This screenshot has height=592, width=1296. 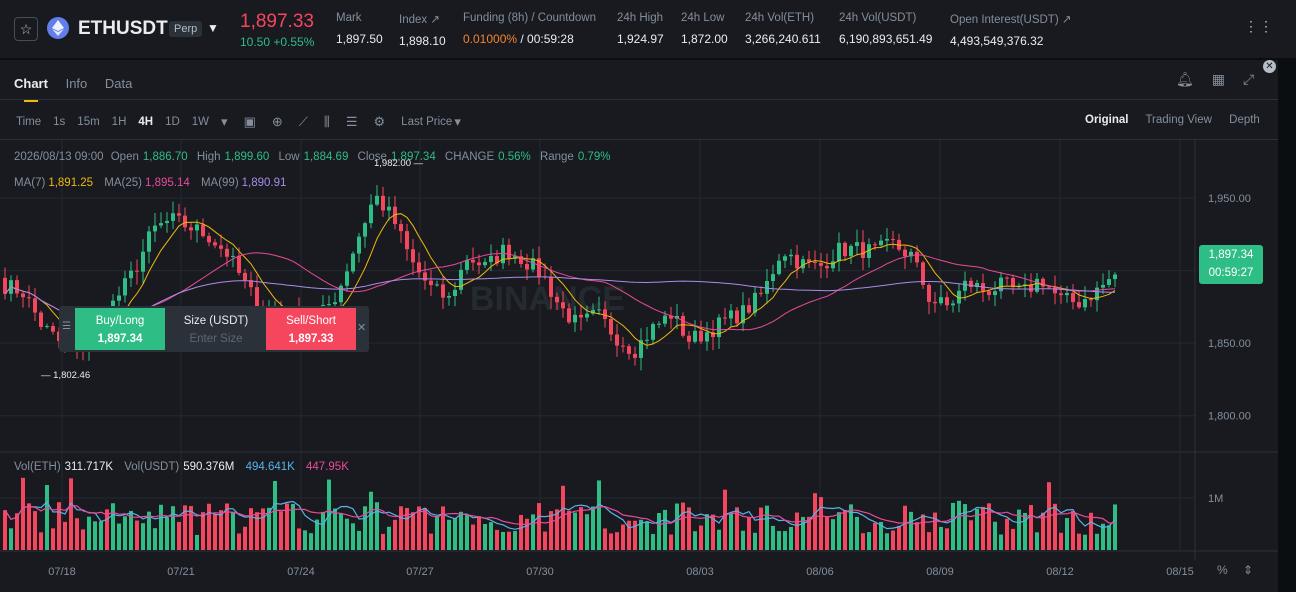 I want to click on caret-down-icon: ▾, so click(x=457, y=121).